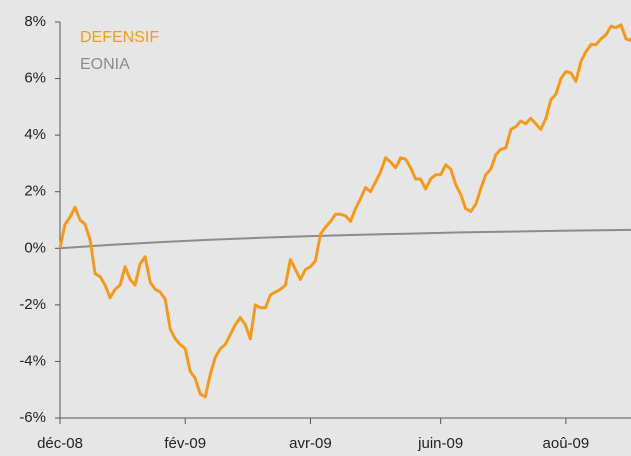 This screenshot has height=456, width=631. I want to click on x-tick-label: fév-09, so click(185, 443).